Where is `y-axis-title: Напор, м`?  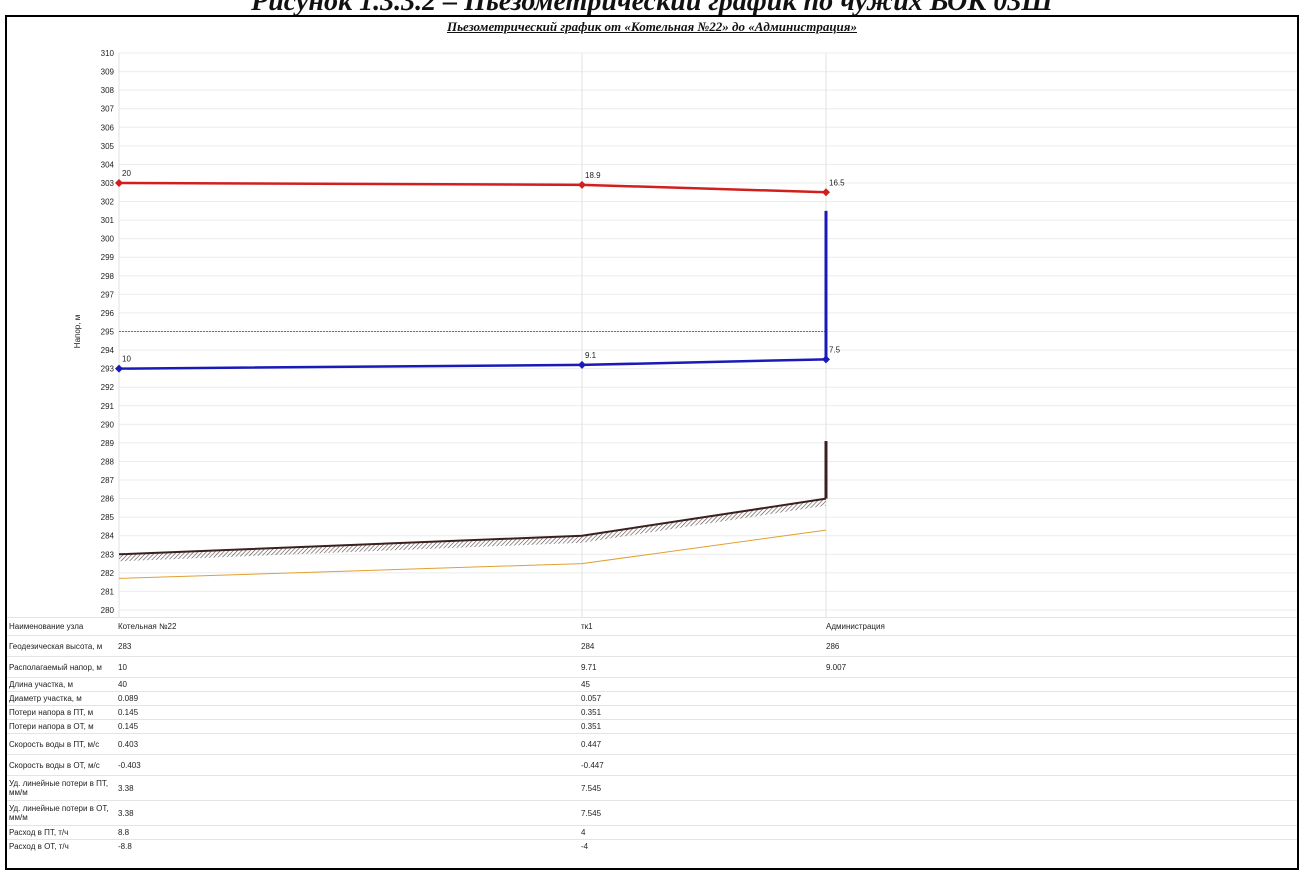 y-axis-title: Напор, м is located at coordinates (77, 331).